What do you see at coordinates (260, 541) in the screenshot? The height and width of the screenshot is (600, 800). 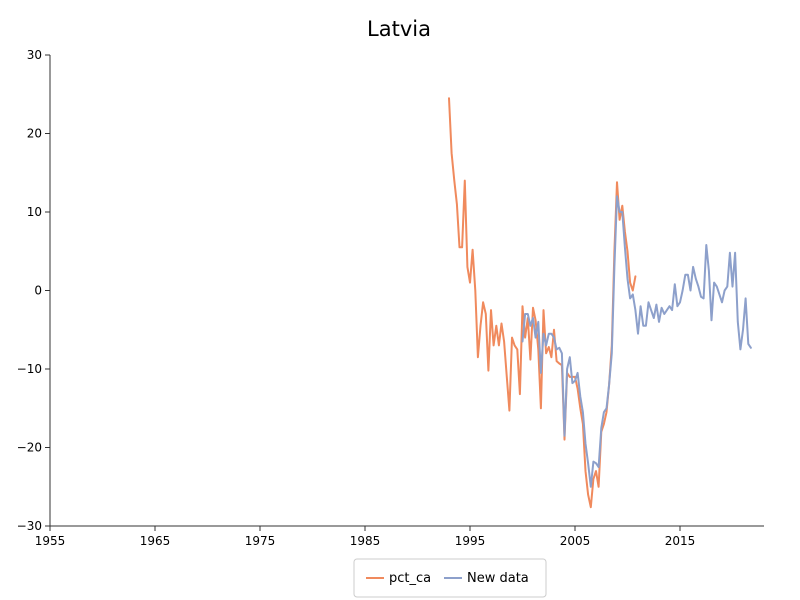 I see `x-tick-label: 1975` at bounding box center [260, 541].